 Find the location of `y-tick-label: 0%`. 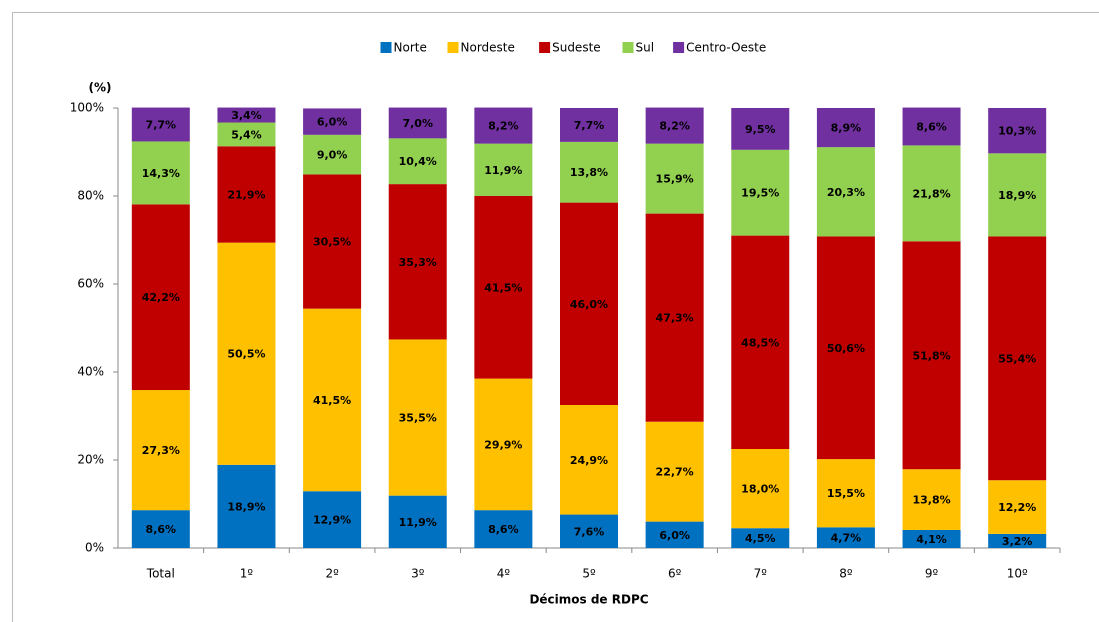

y-tick-label: 0% is located at coordinates (94, 548).